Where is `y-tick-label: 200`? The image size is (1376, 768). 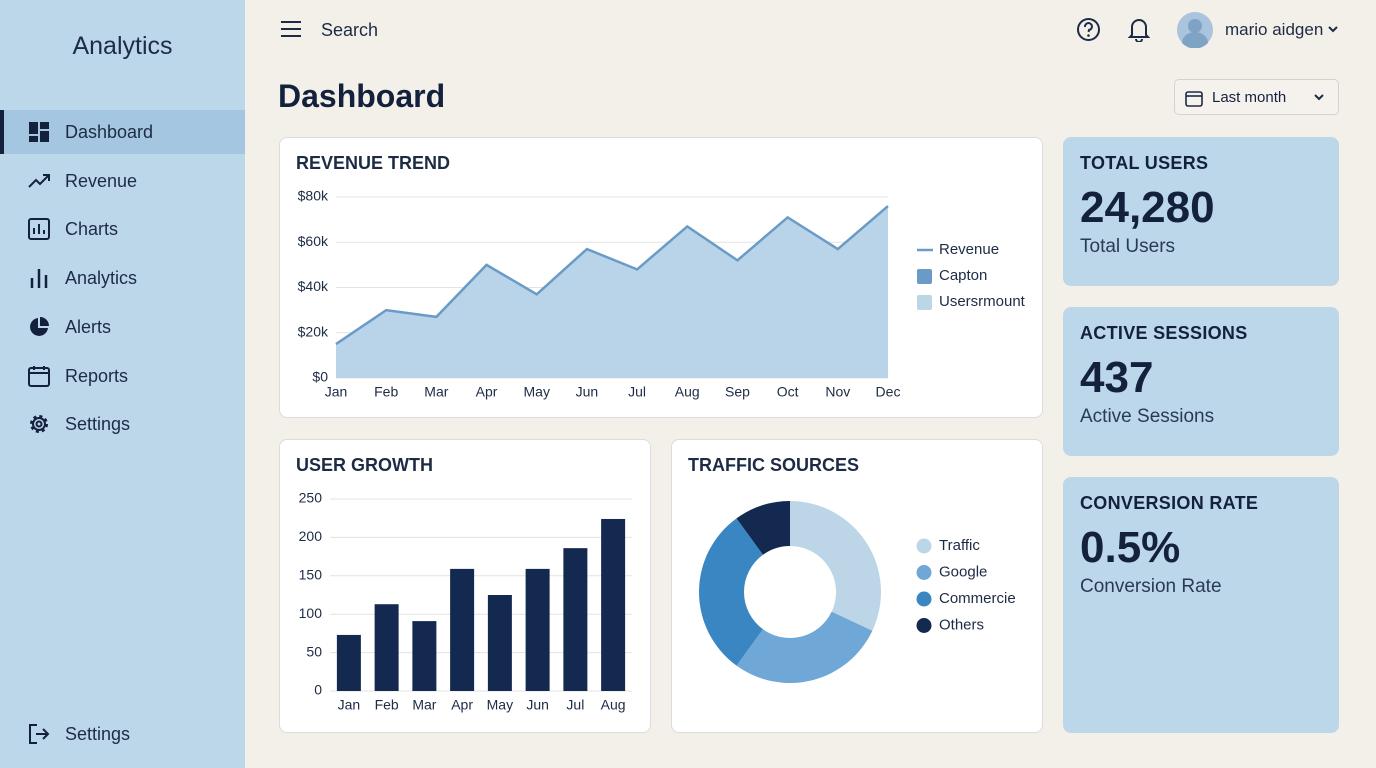
y-tick-label: 200 is located at coordinates (311, 536).